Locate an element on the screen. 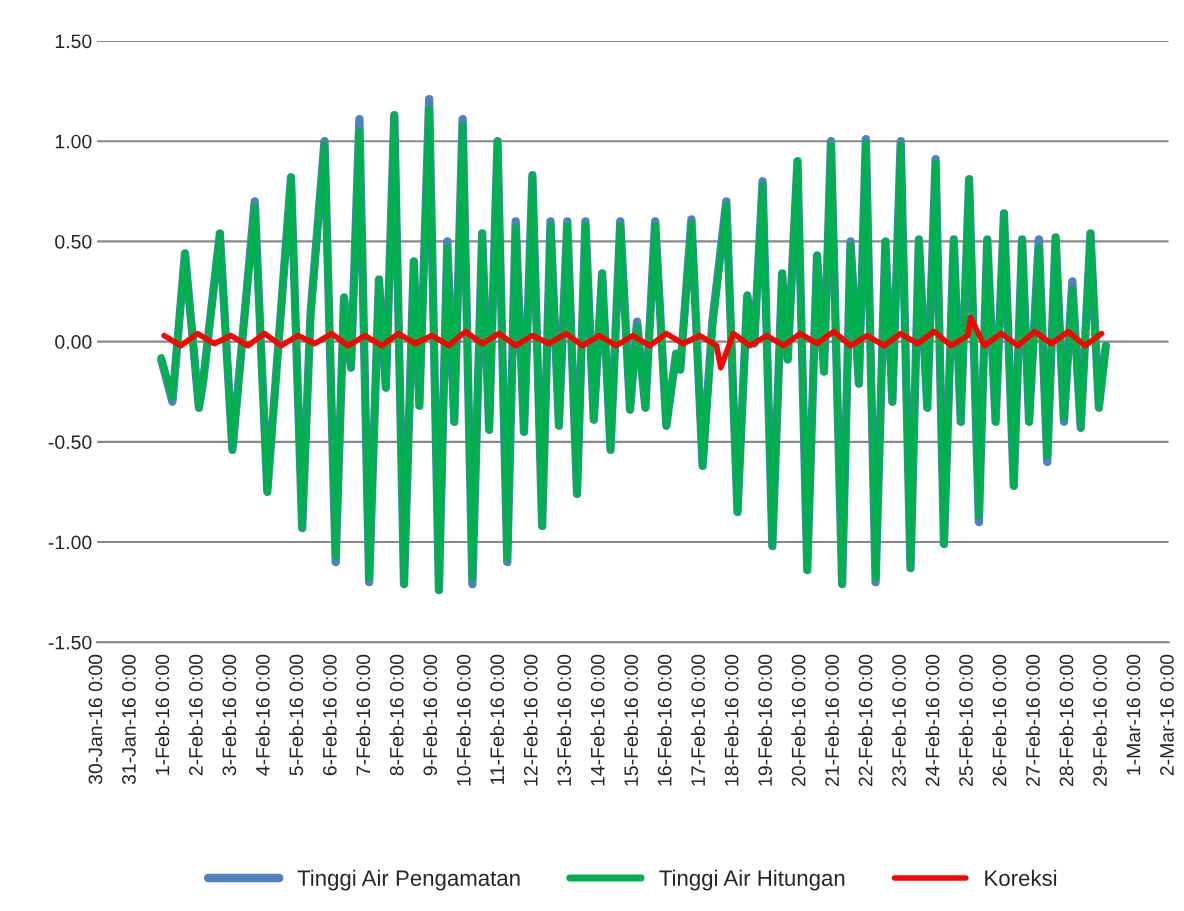  x-tick-label: 25-Feb-16 0:00 is located at coordinates (965, 720).